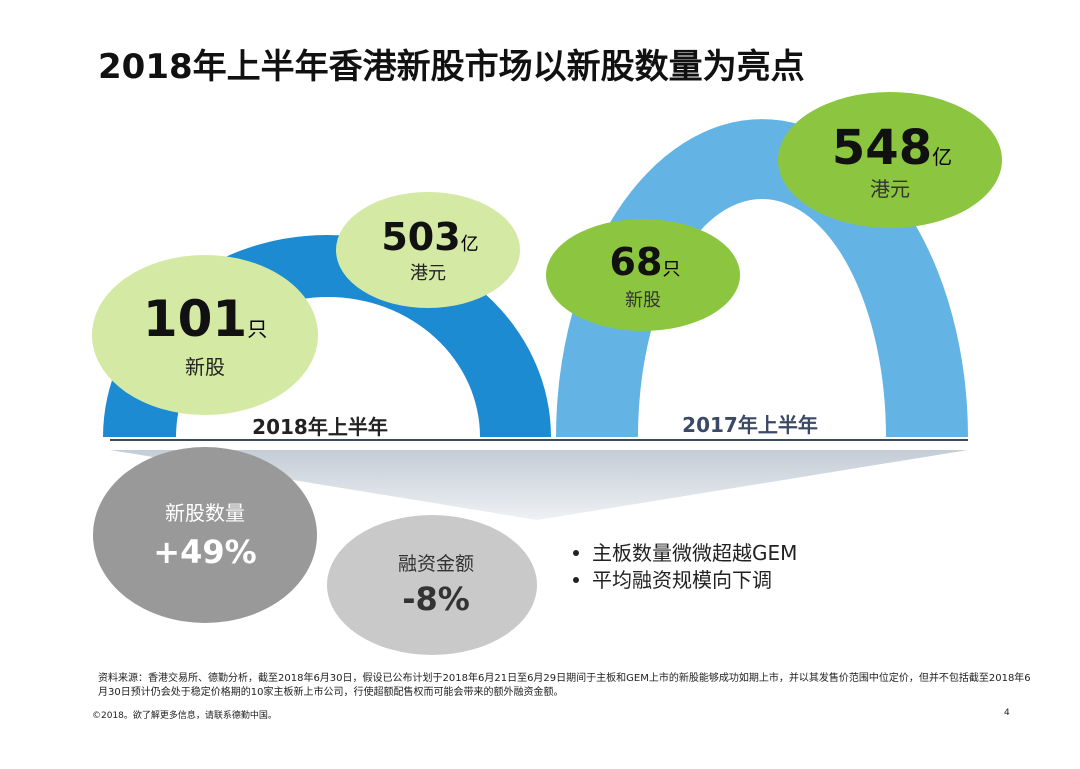 The width and height of the screenshot is (1080, 769). I want to click on bullet: 平均融资规模向下调, so click(682, 580).